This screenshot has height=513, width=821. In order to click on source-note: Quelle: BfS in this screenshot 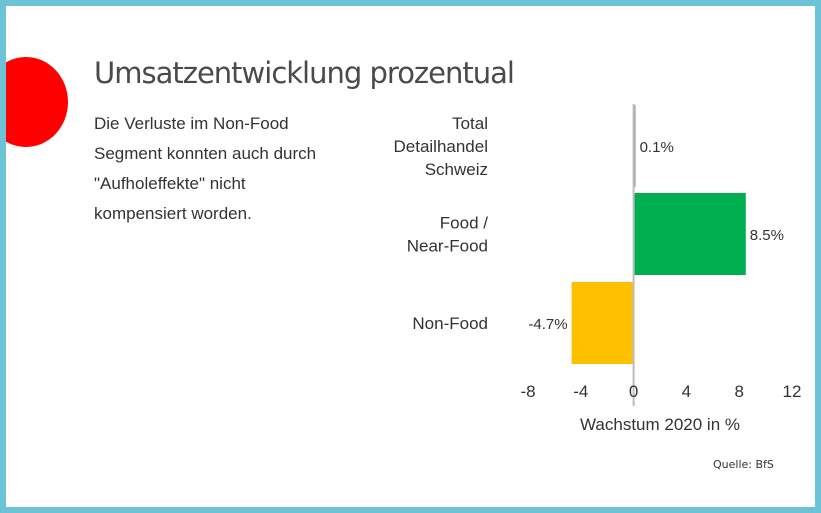, I will do `click(743, 464)`.